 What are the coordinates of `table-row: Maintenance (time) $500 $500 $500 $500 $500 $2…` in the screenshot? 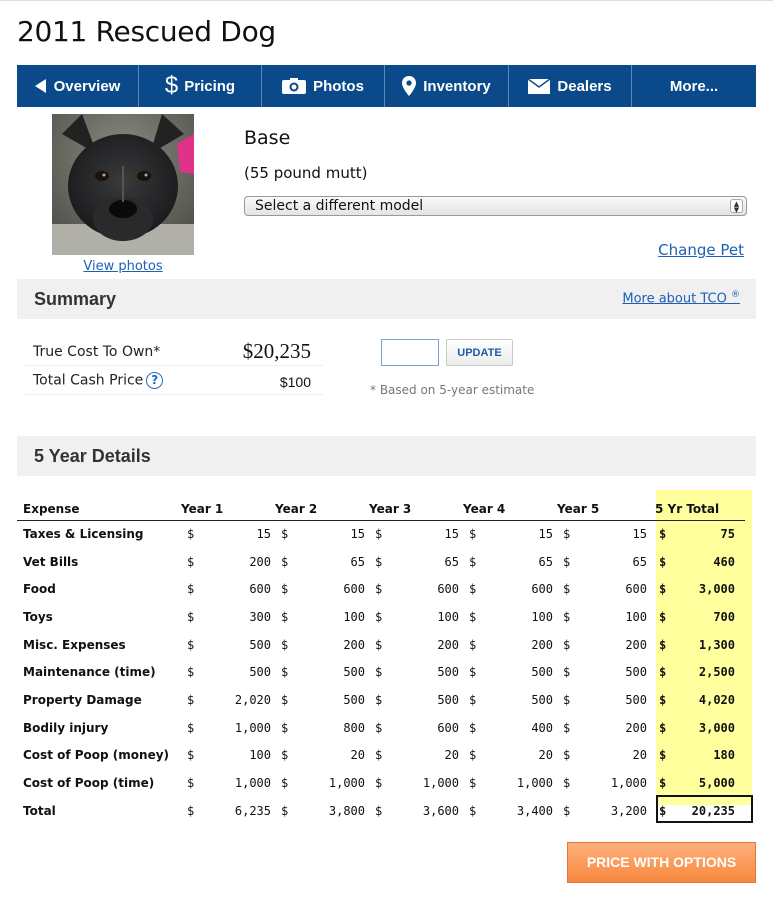 It's located at (381, 672).